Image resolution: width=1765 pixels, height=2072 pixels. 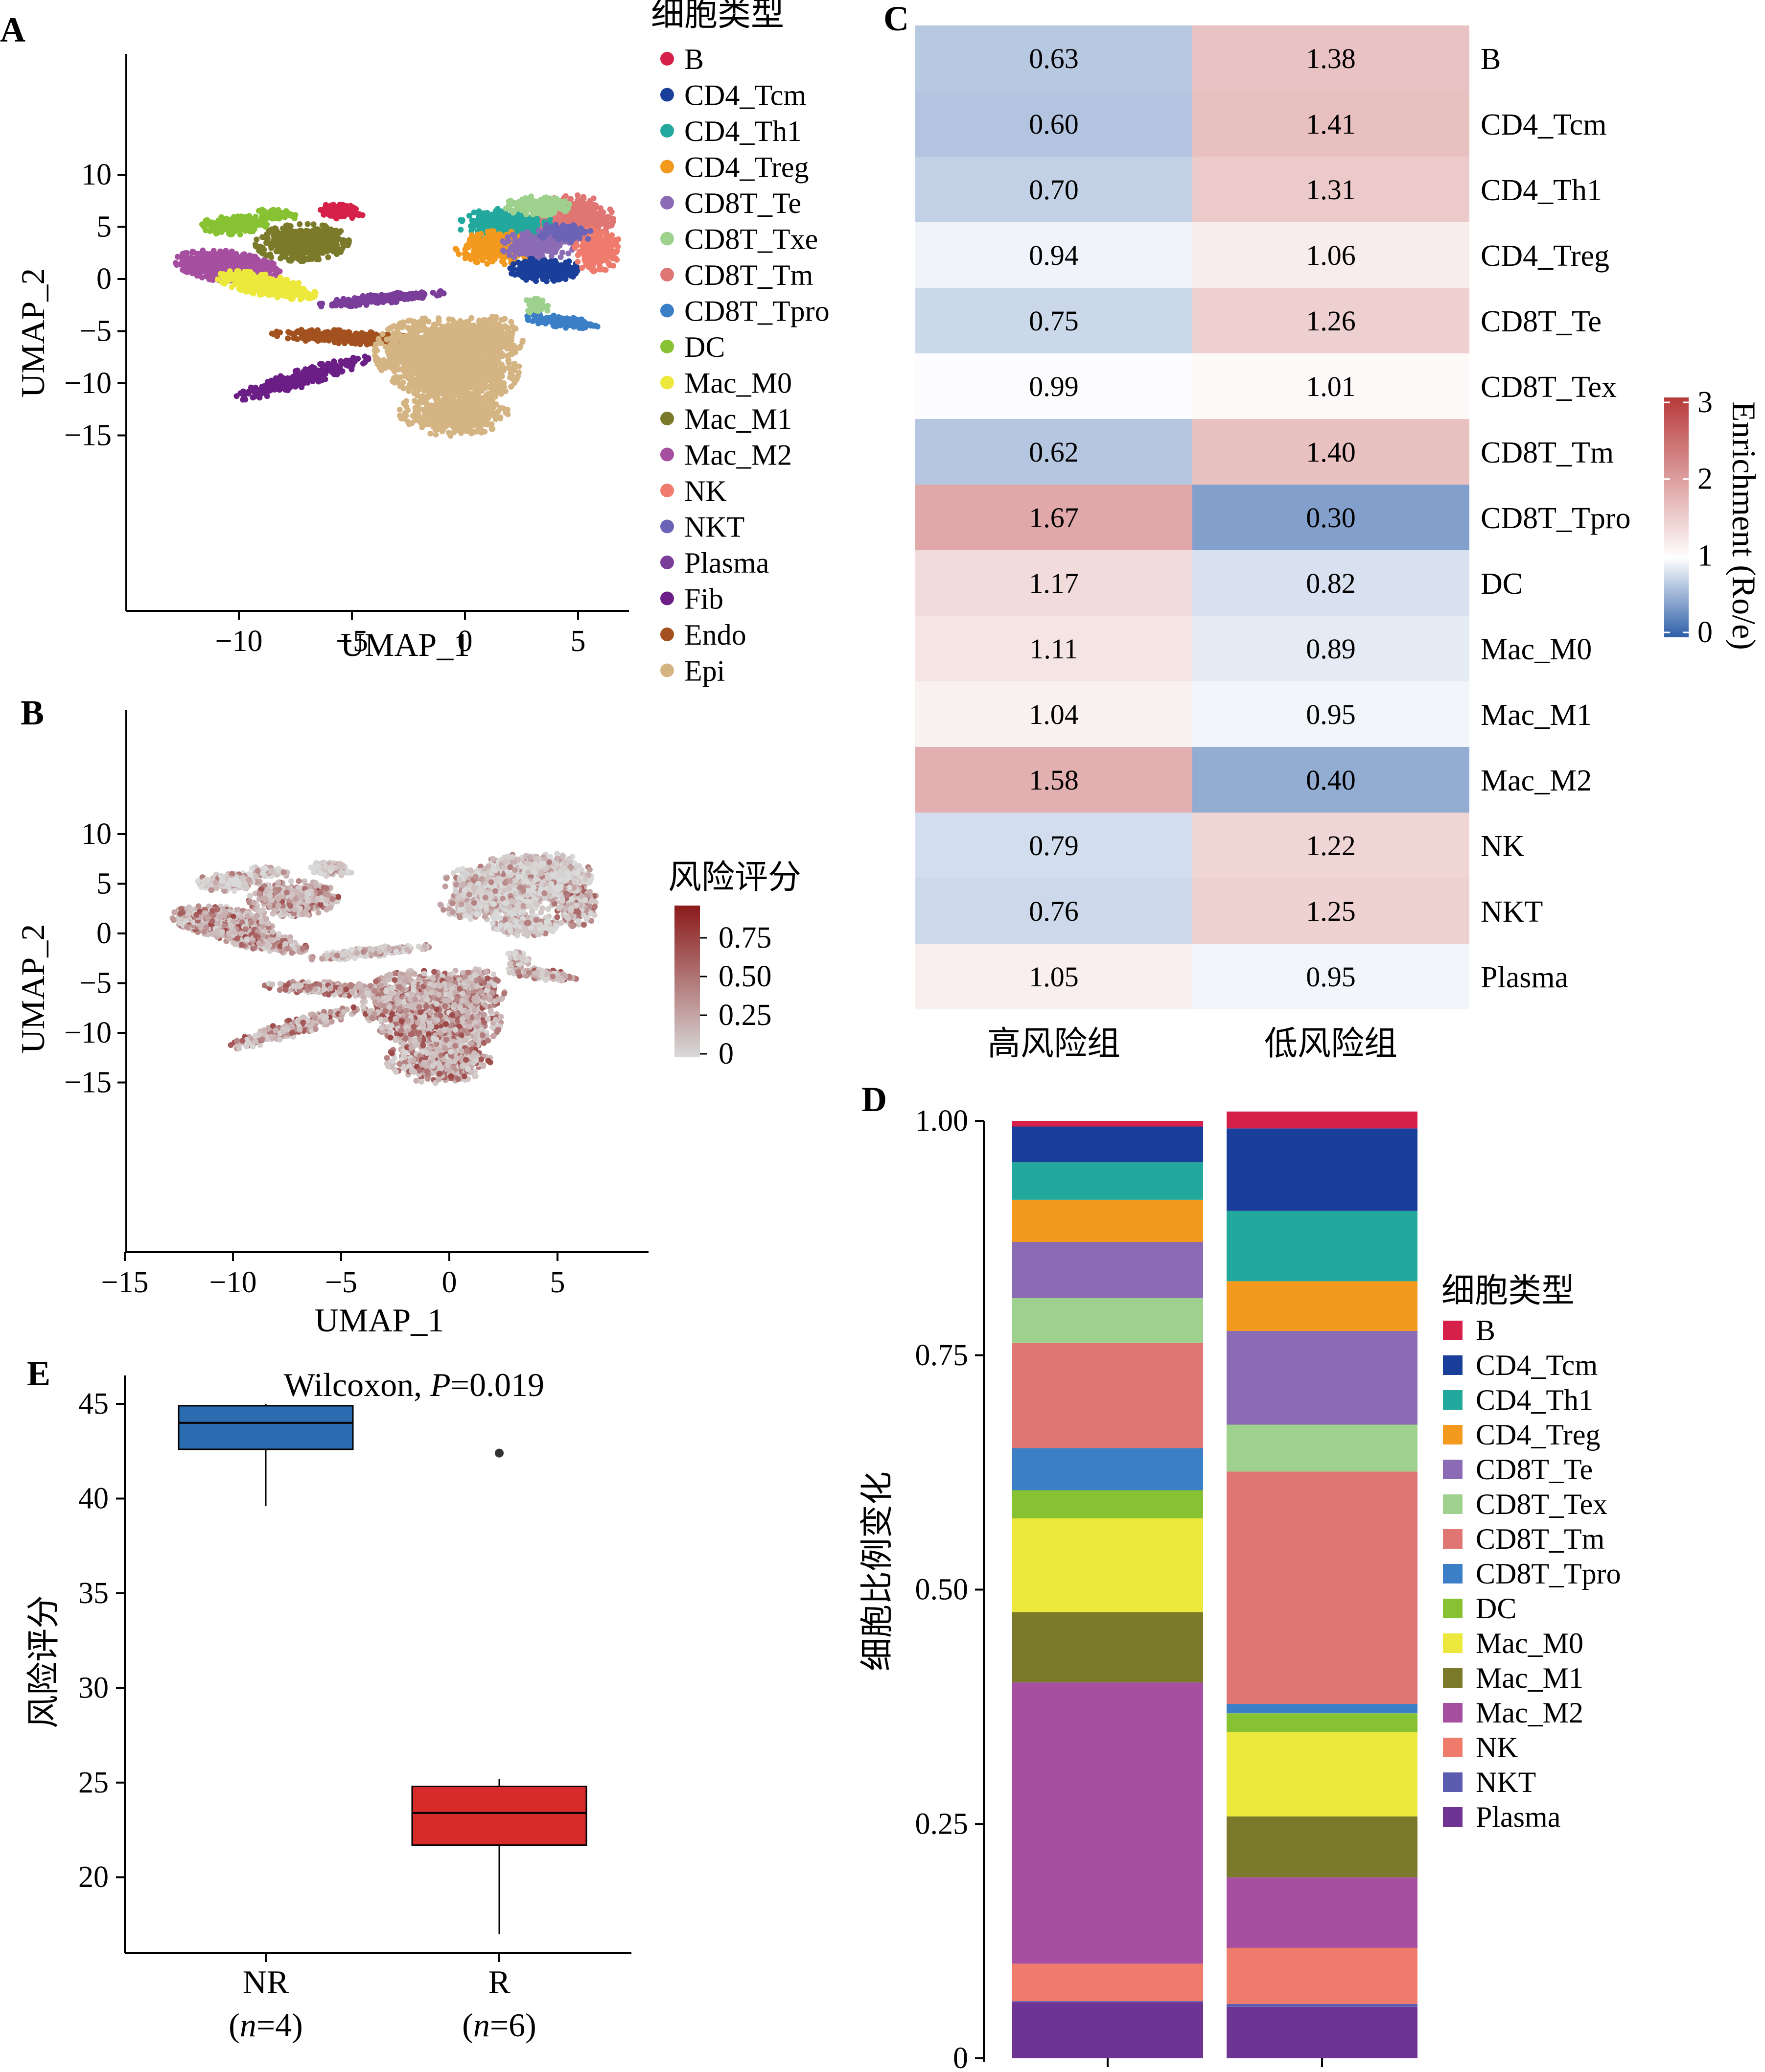 What do you see at coordinates (13, 30) in the screenshot?
I see `panel-a-letter: A` at bounding box center [13, 30].